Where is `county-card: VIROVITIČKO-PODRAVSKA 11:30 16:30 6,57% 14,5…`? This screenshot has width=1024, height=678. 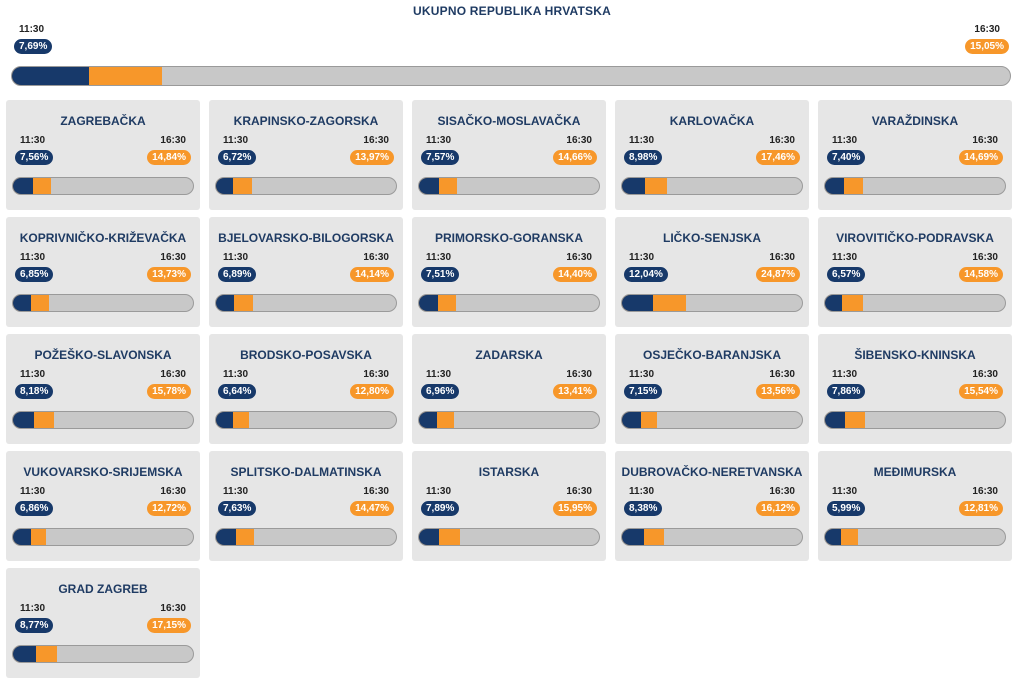
county-card: VIROVITIČKO-PODRAVSKA 11:30 16:30 6,57% 14,5… is located at coordinates (915, 272).